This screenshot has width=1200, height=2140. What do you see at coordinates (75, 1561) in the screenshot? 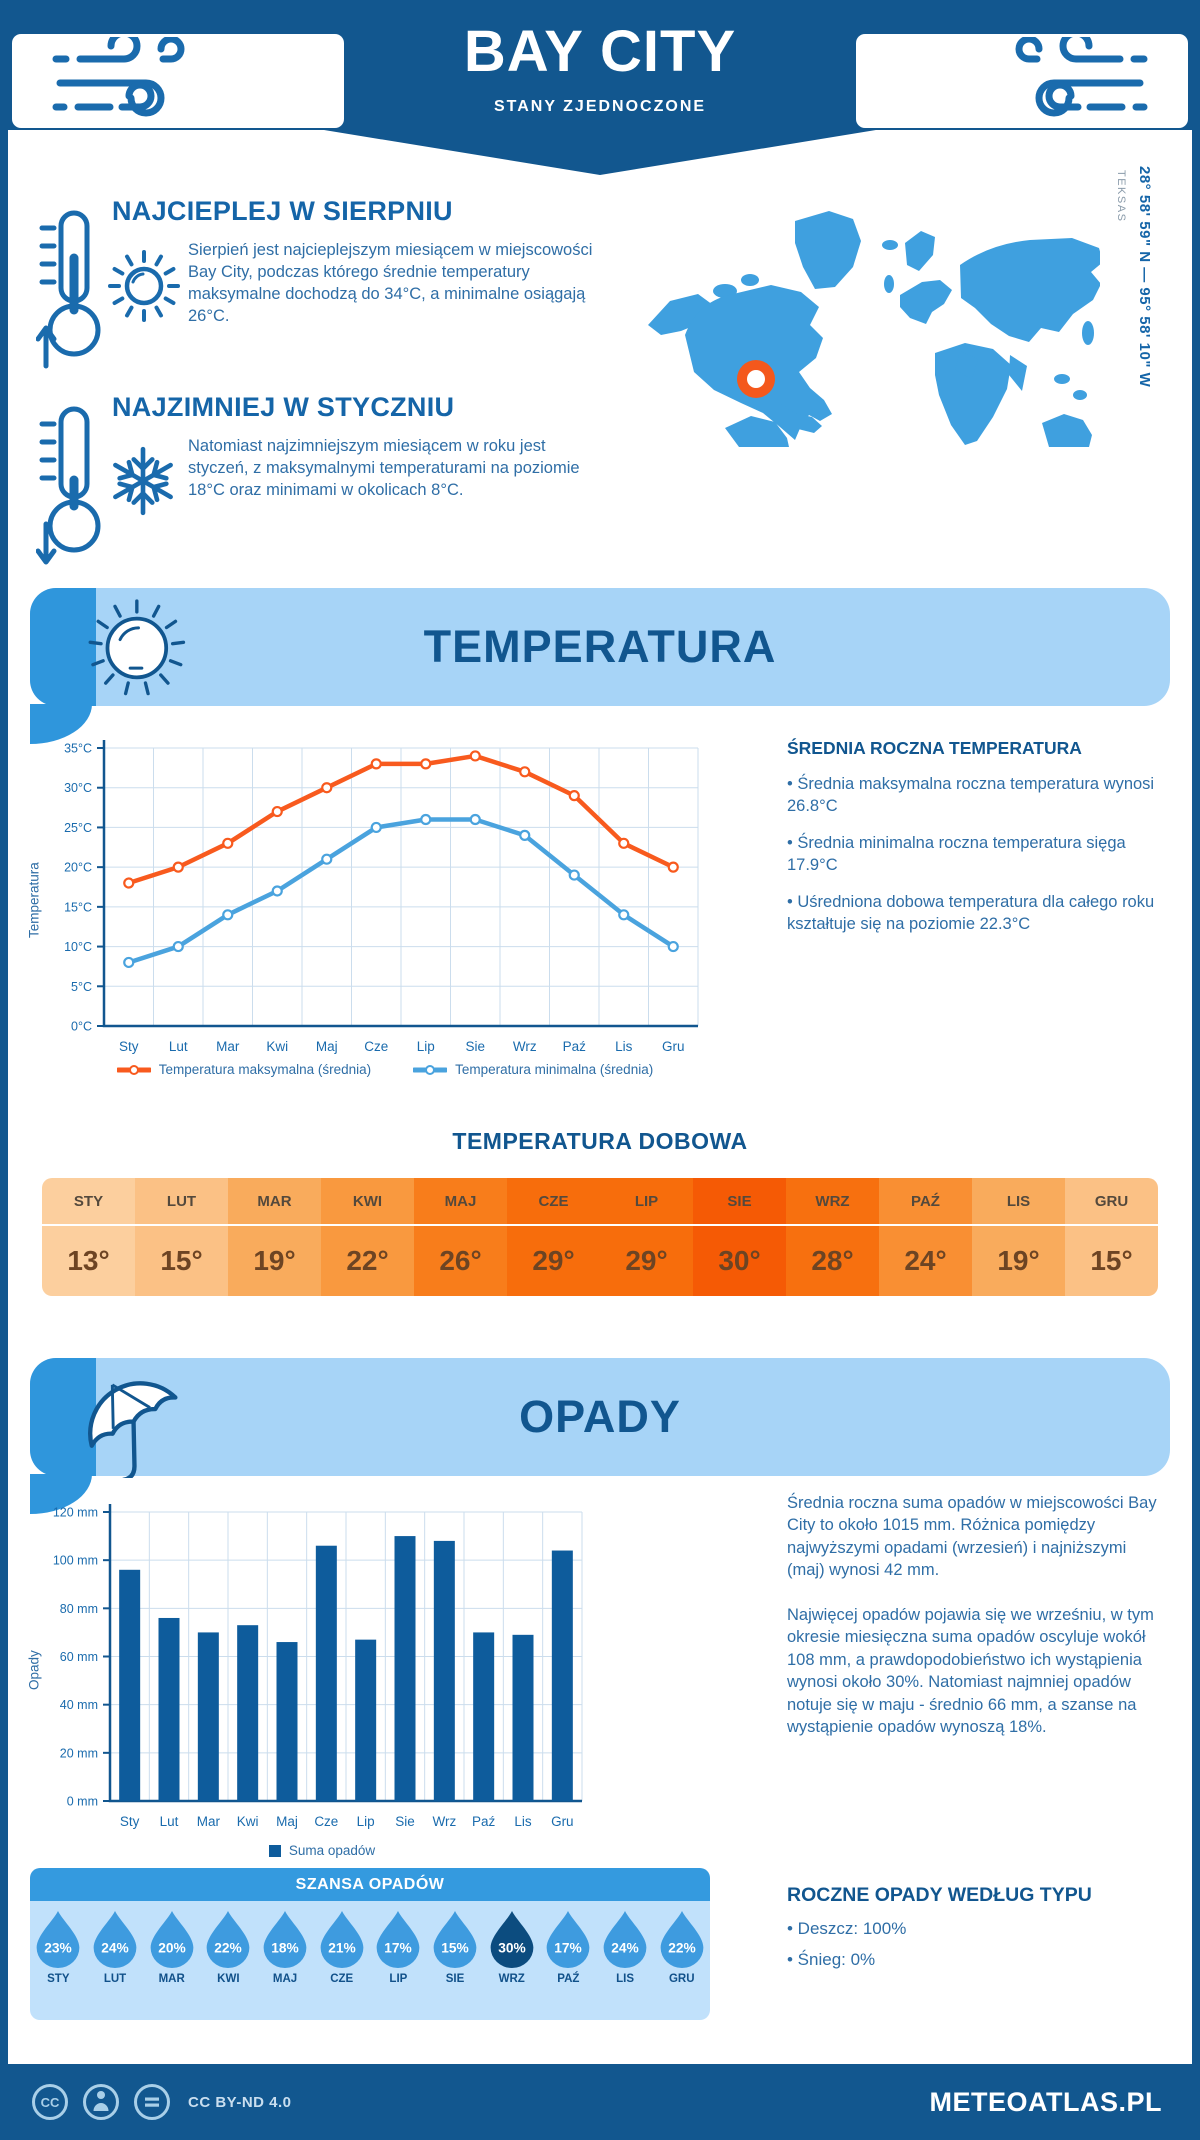
I see `svg-text: 100 mm` at bounding box center [75, 1561].